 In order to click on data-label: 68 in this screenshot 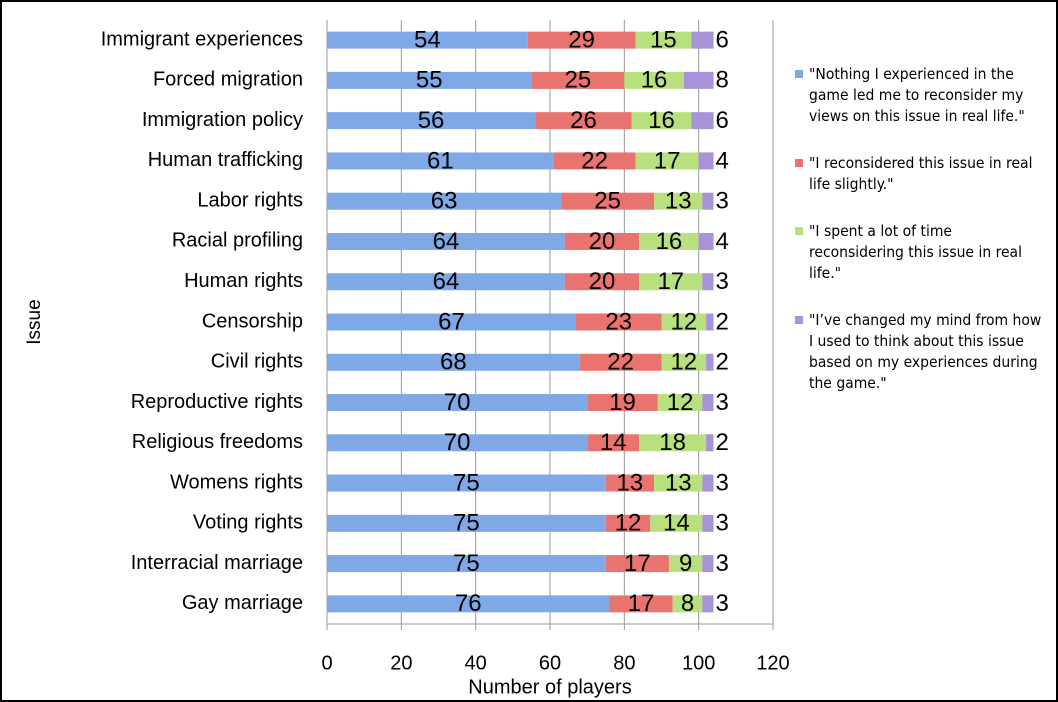, I will do `click(453, 362)`.